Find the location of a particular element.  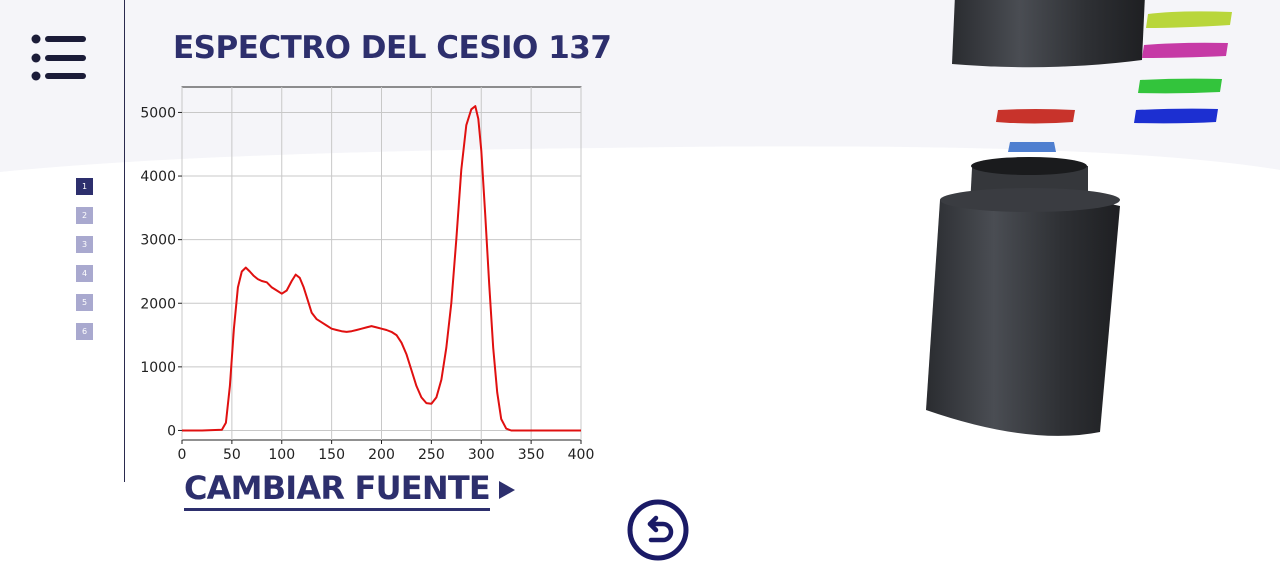

x-tick-label: 200 is located at coordinates (381, 455).